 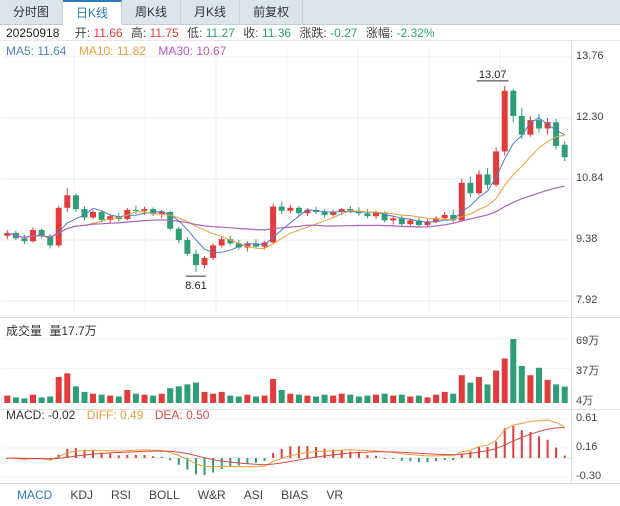 I want to click on price-axis-label: 13.76, so click(x=590, y=56).